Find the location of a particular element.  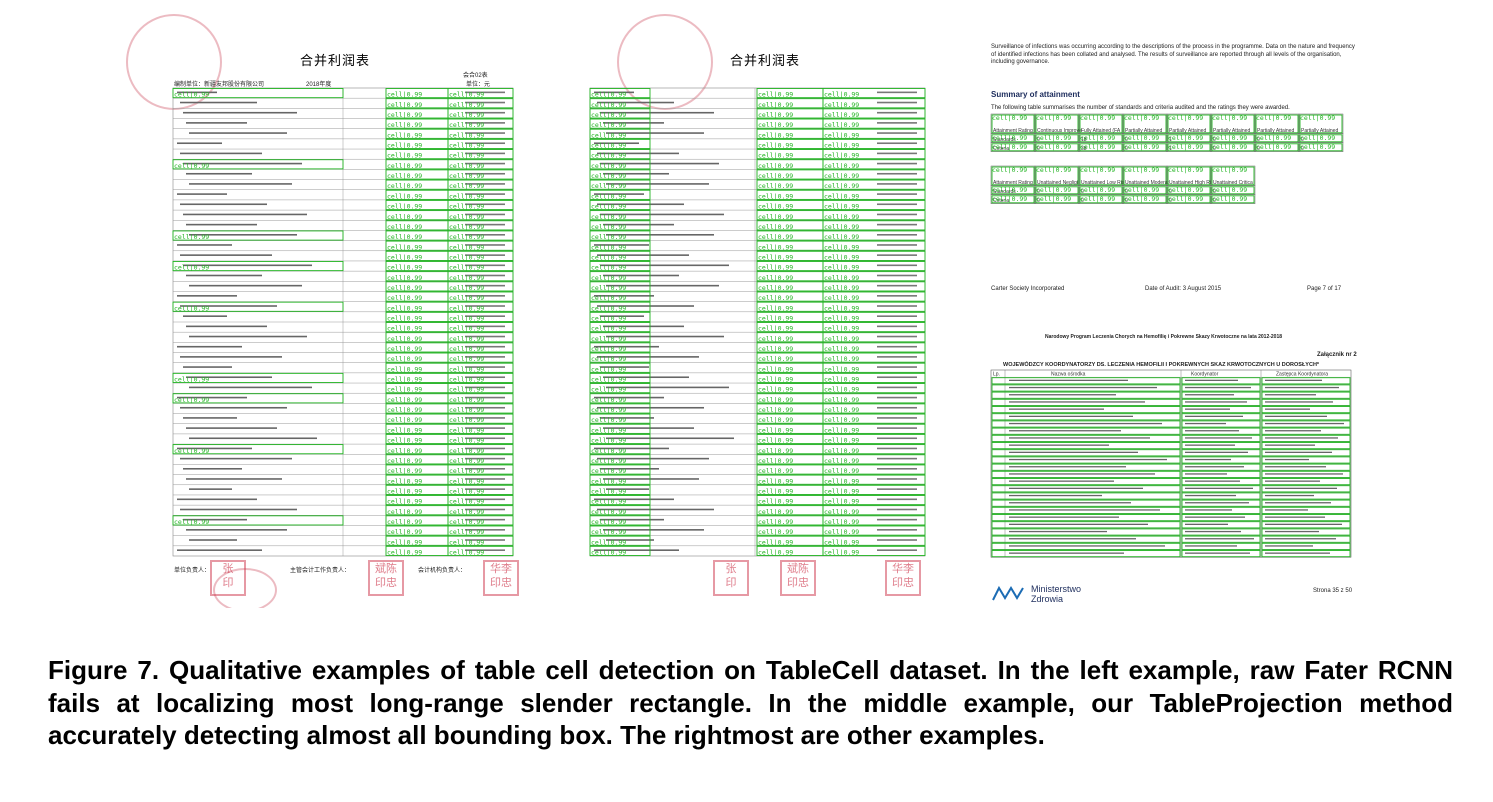

ministry-logo-line2: Zdrowia is located at coordinates (1047, 599).